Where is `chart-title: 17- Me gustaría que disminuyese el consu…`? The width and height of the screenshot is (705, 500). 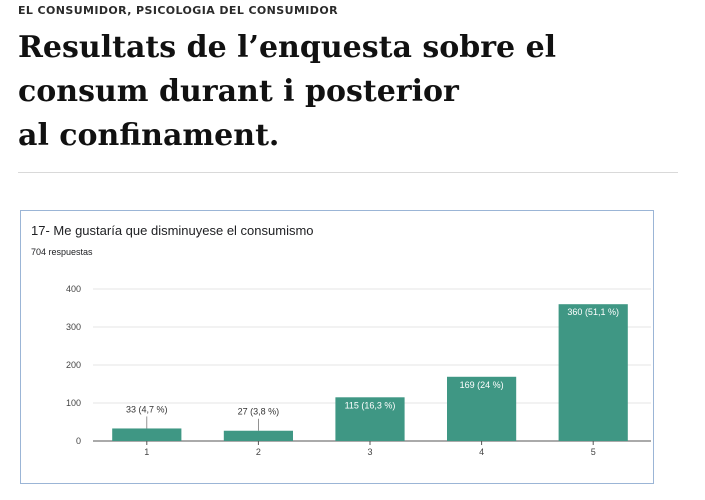 chart-title: 17- Me gustaría que disminuyese el consu… is located at coordinates (172, 230).